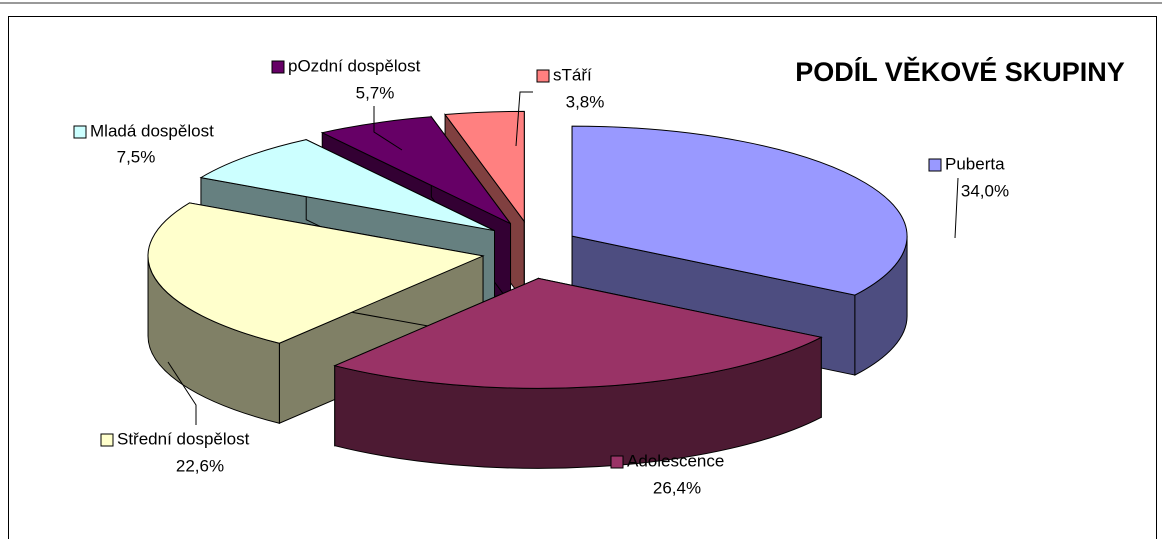  I want to click on value-label: 22,6%, so click(200, 465).